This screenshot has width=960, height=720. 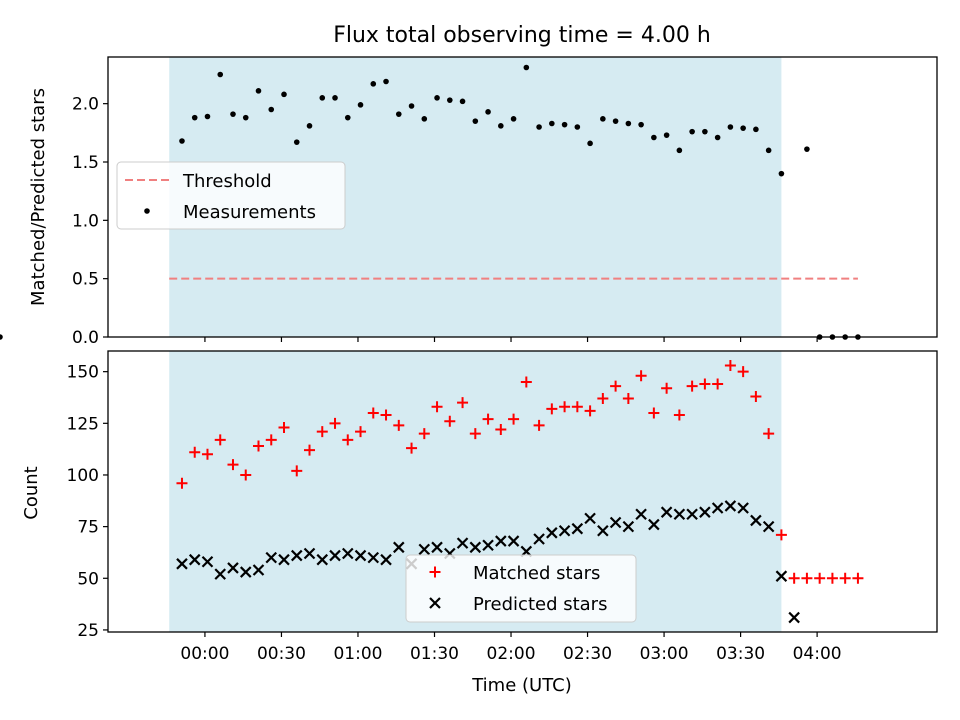 What do you see at coordinates (88, 579) in the screenshot?
I see `y-tick-label: 50` at bounding box center [88, 579].